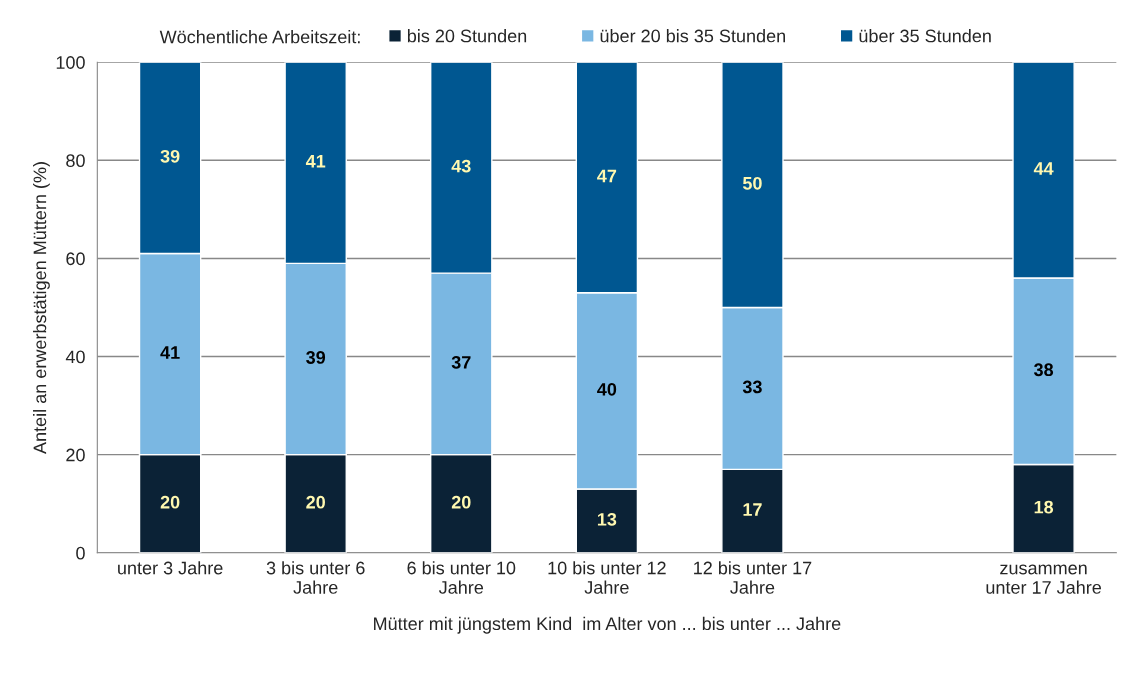 The height and width of the screenshot is (691, 1145). I want to click on x-tick-label: zusammen unter 17 Jahre, so click(1044, 579).